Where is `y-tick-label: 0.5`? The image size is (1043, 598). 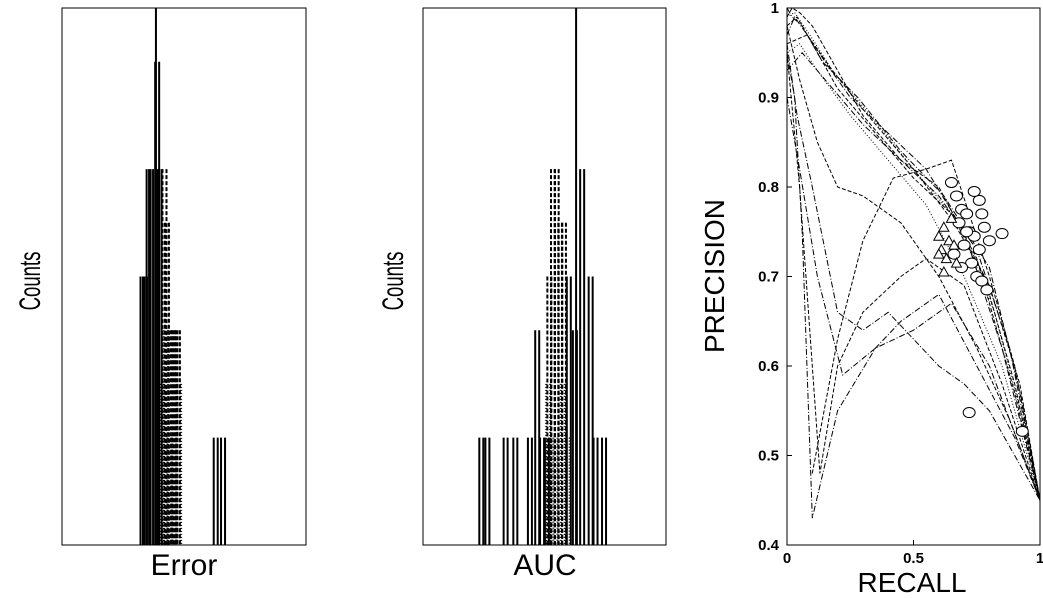
y-tick-label: 0.5 is located at coordinates (768, 456).